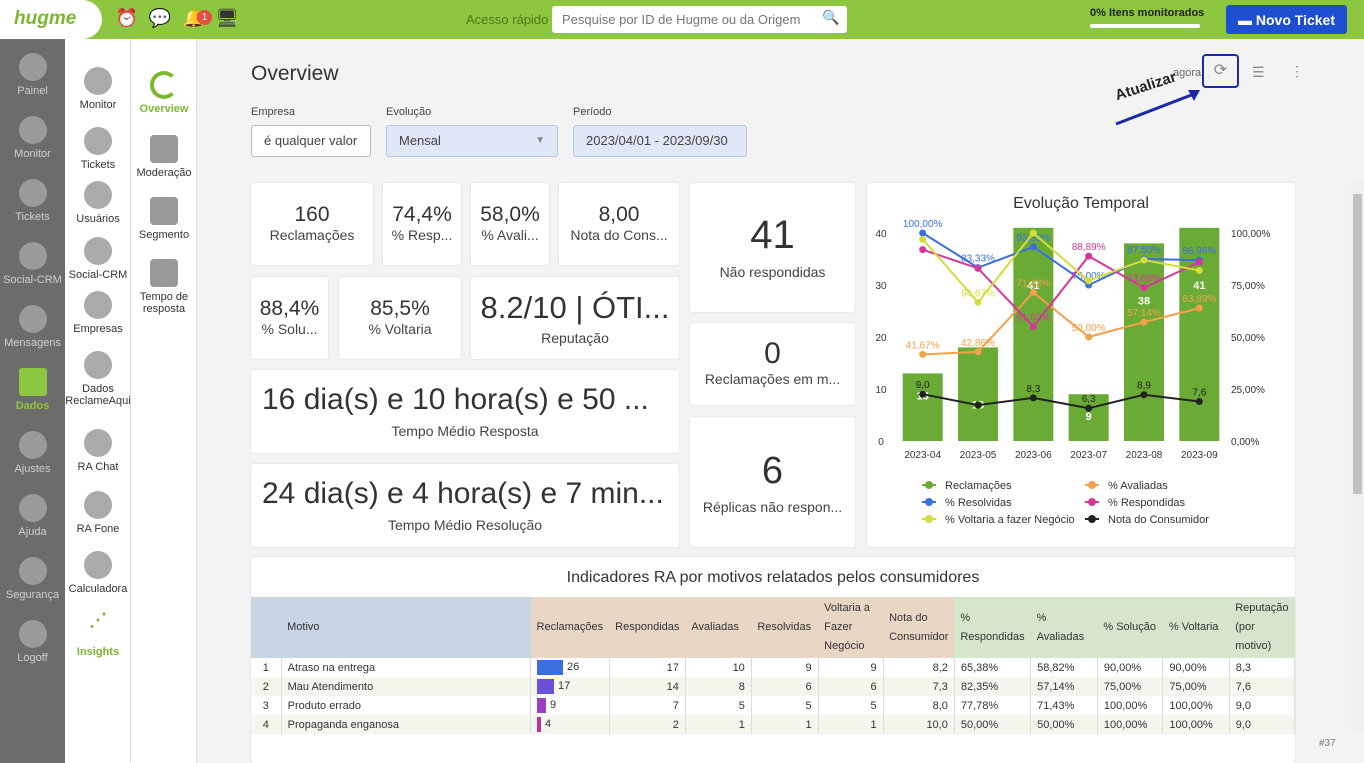  Describe the element at coordinates (51, 19) in the screenshot. I see `hugme-logo: hugme` at that location.